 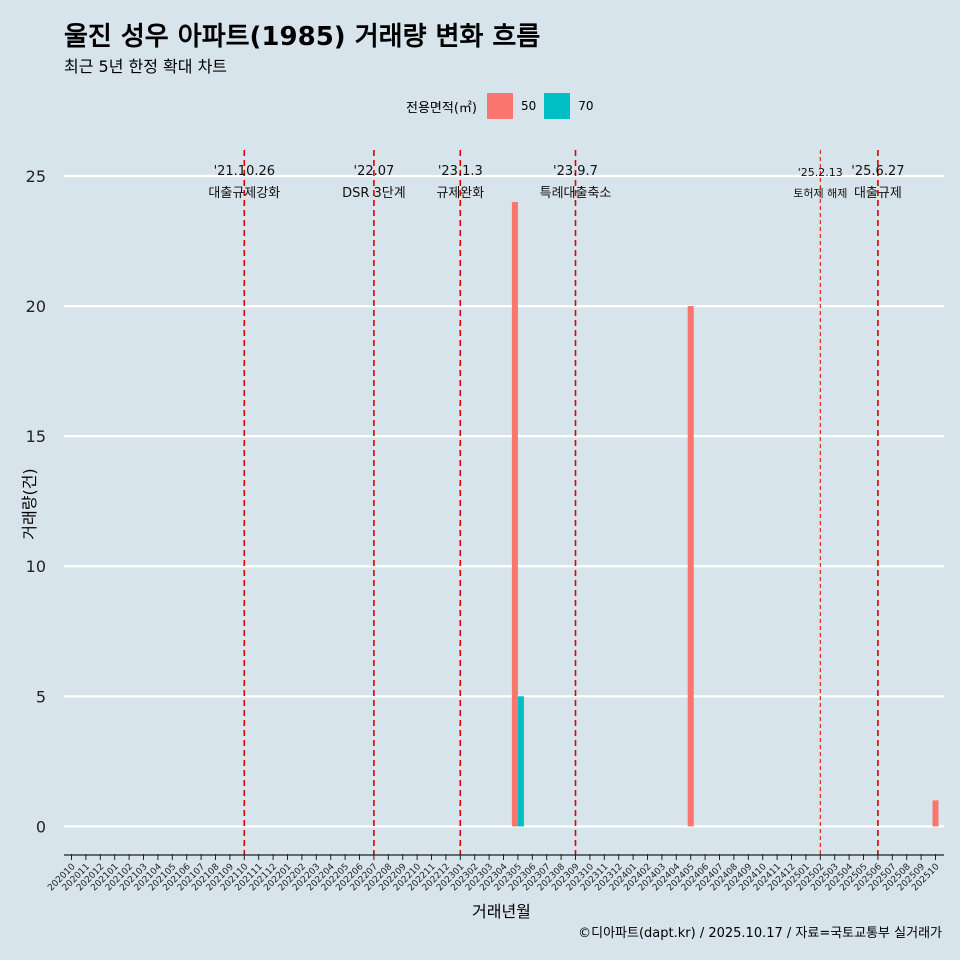 I want to click on y-tick-label-0: 0, so click(x=41, y=826).